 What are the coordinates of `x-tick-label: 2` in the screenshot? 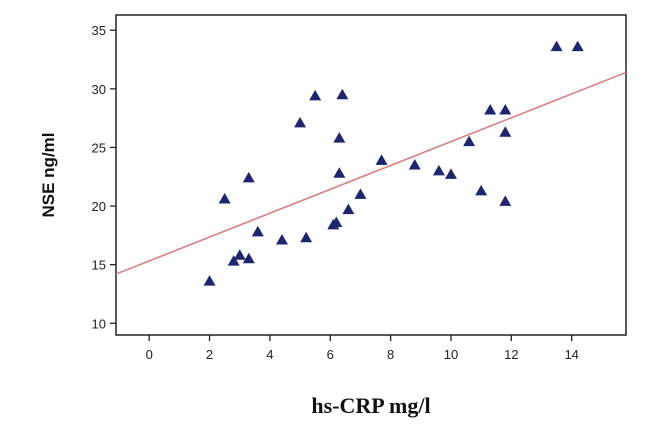 It's located at (209, 354).